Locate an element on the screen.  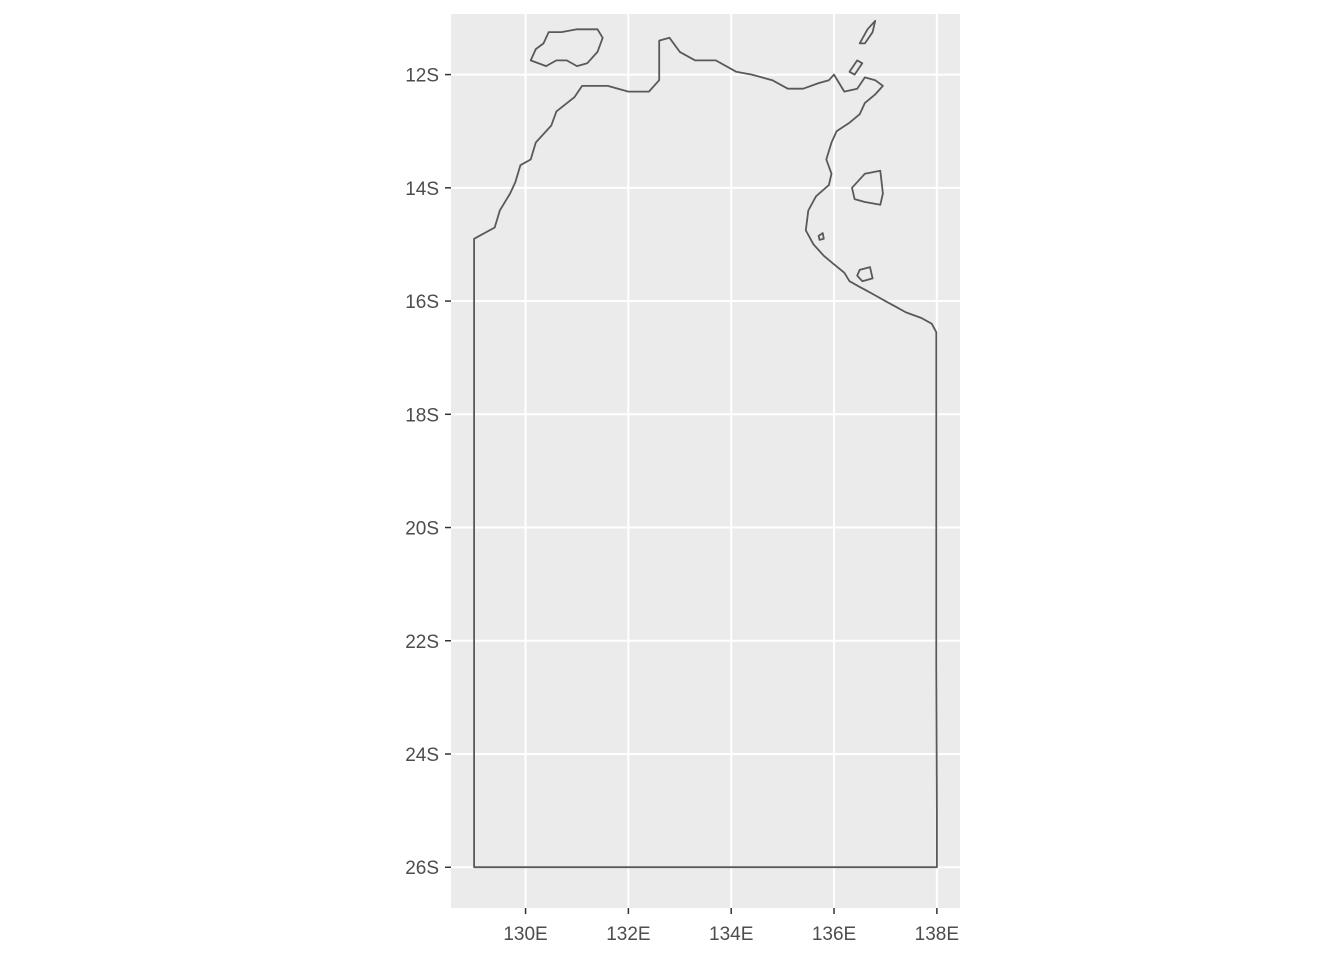
y-tick-label-7: 26S is located at coordinates (422, 868).